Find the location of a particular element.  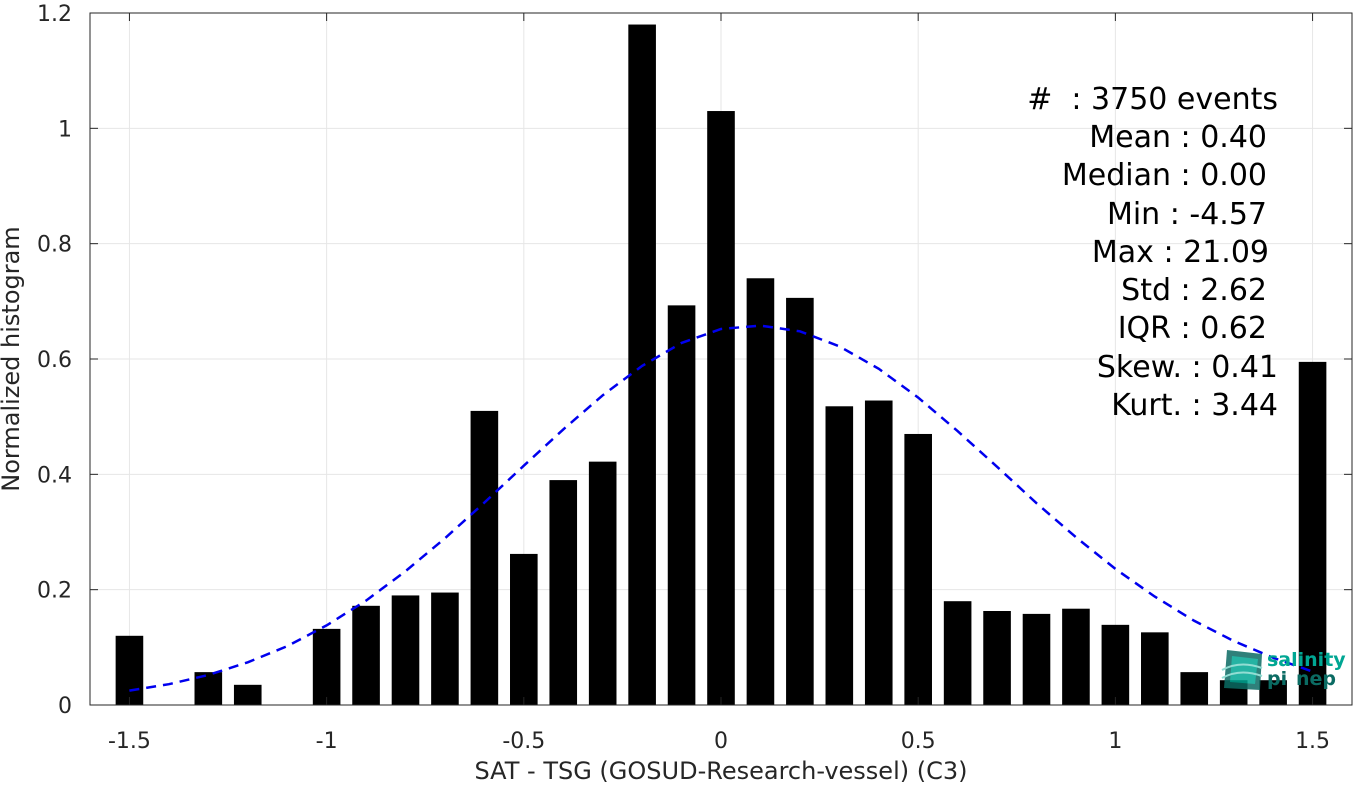

stat-max: Max : 21.09 is located at coordinates (1180, 252).